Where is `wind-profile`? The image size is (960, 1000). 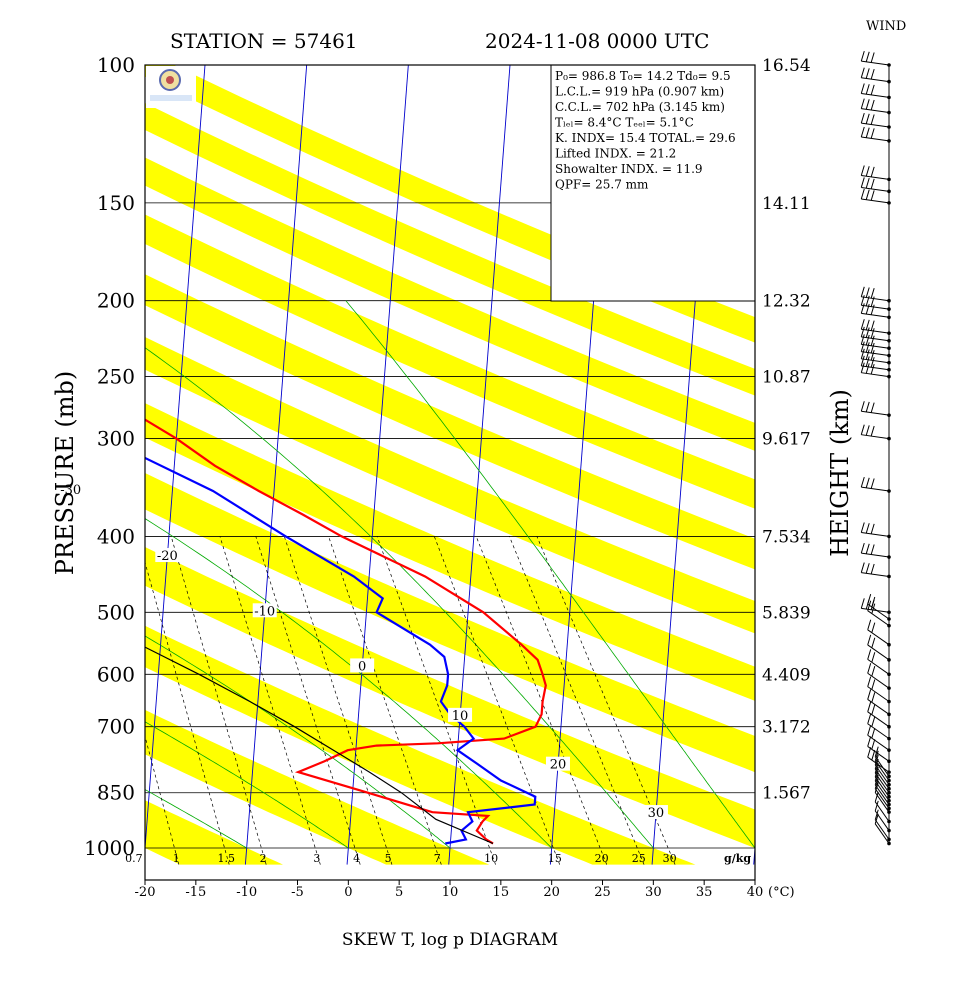
wind-profile is located at coordinates (875, 448).